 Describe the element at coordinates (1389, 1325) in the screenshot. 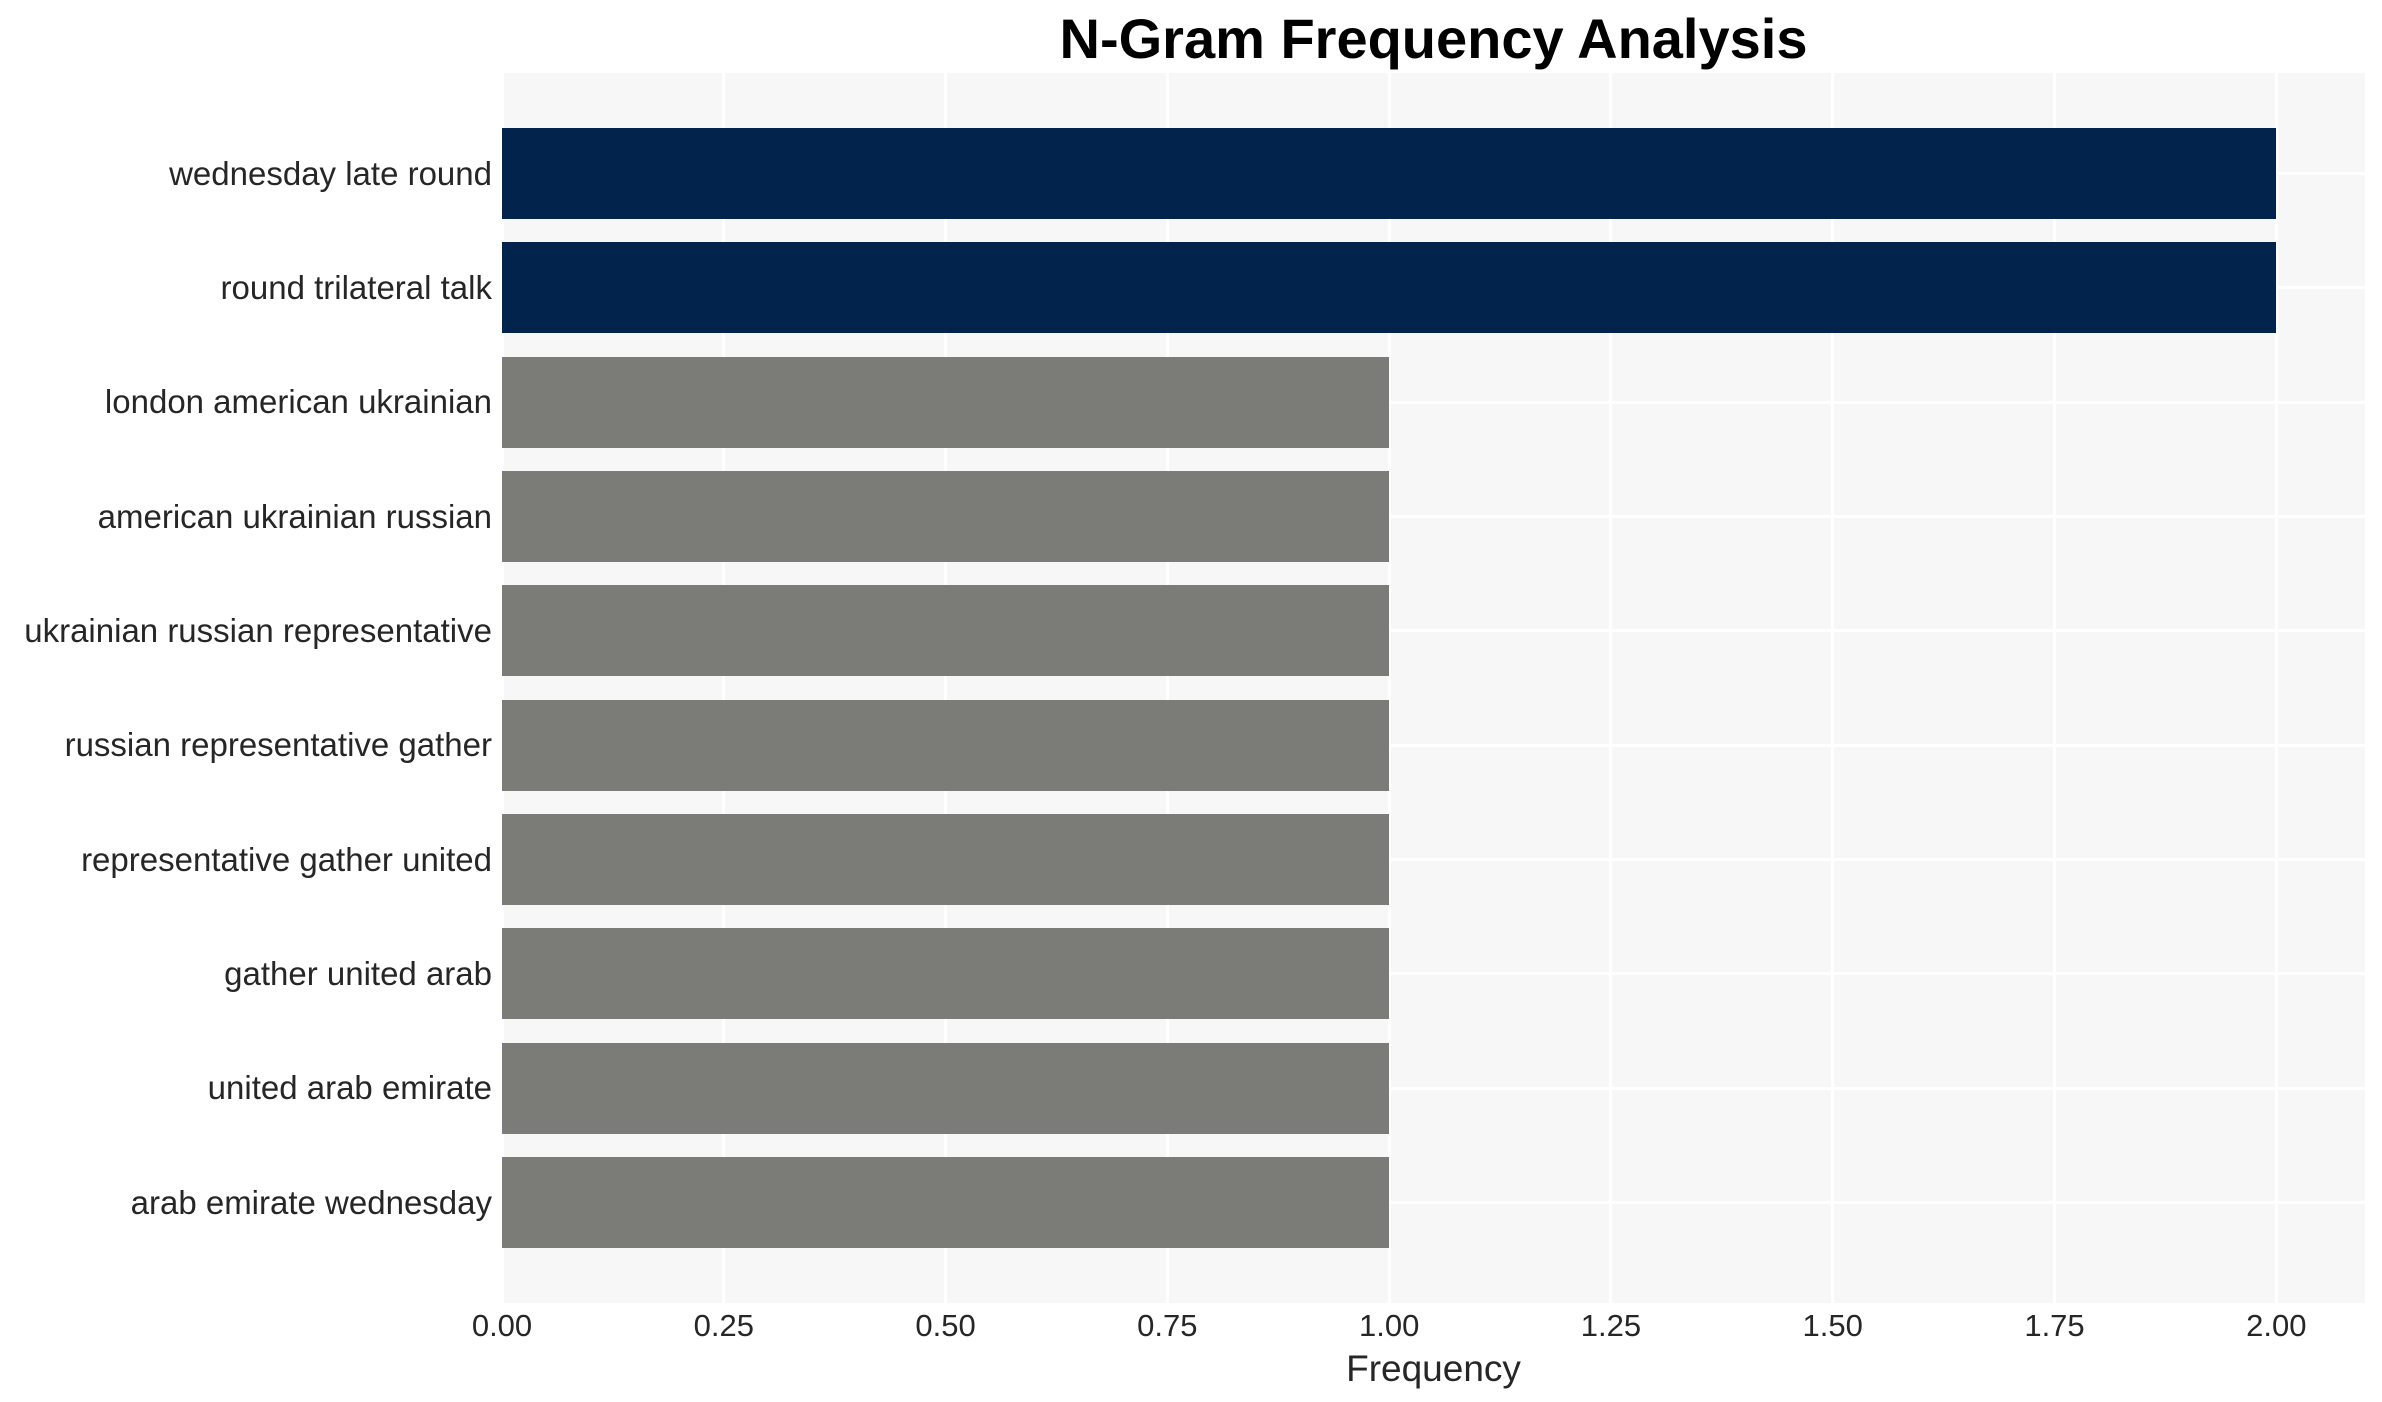

I see `x-axis-tick-label: 1.00` at that location.